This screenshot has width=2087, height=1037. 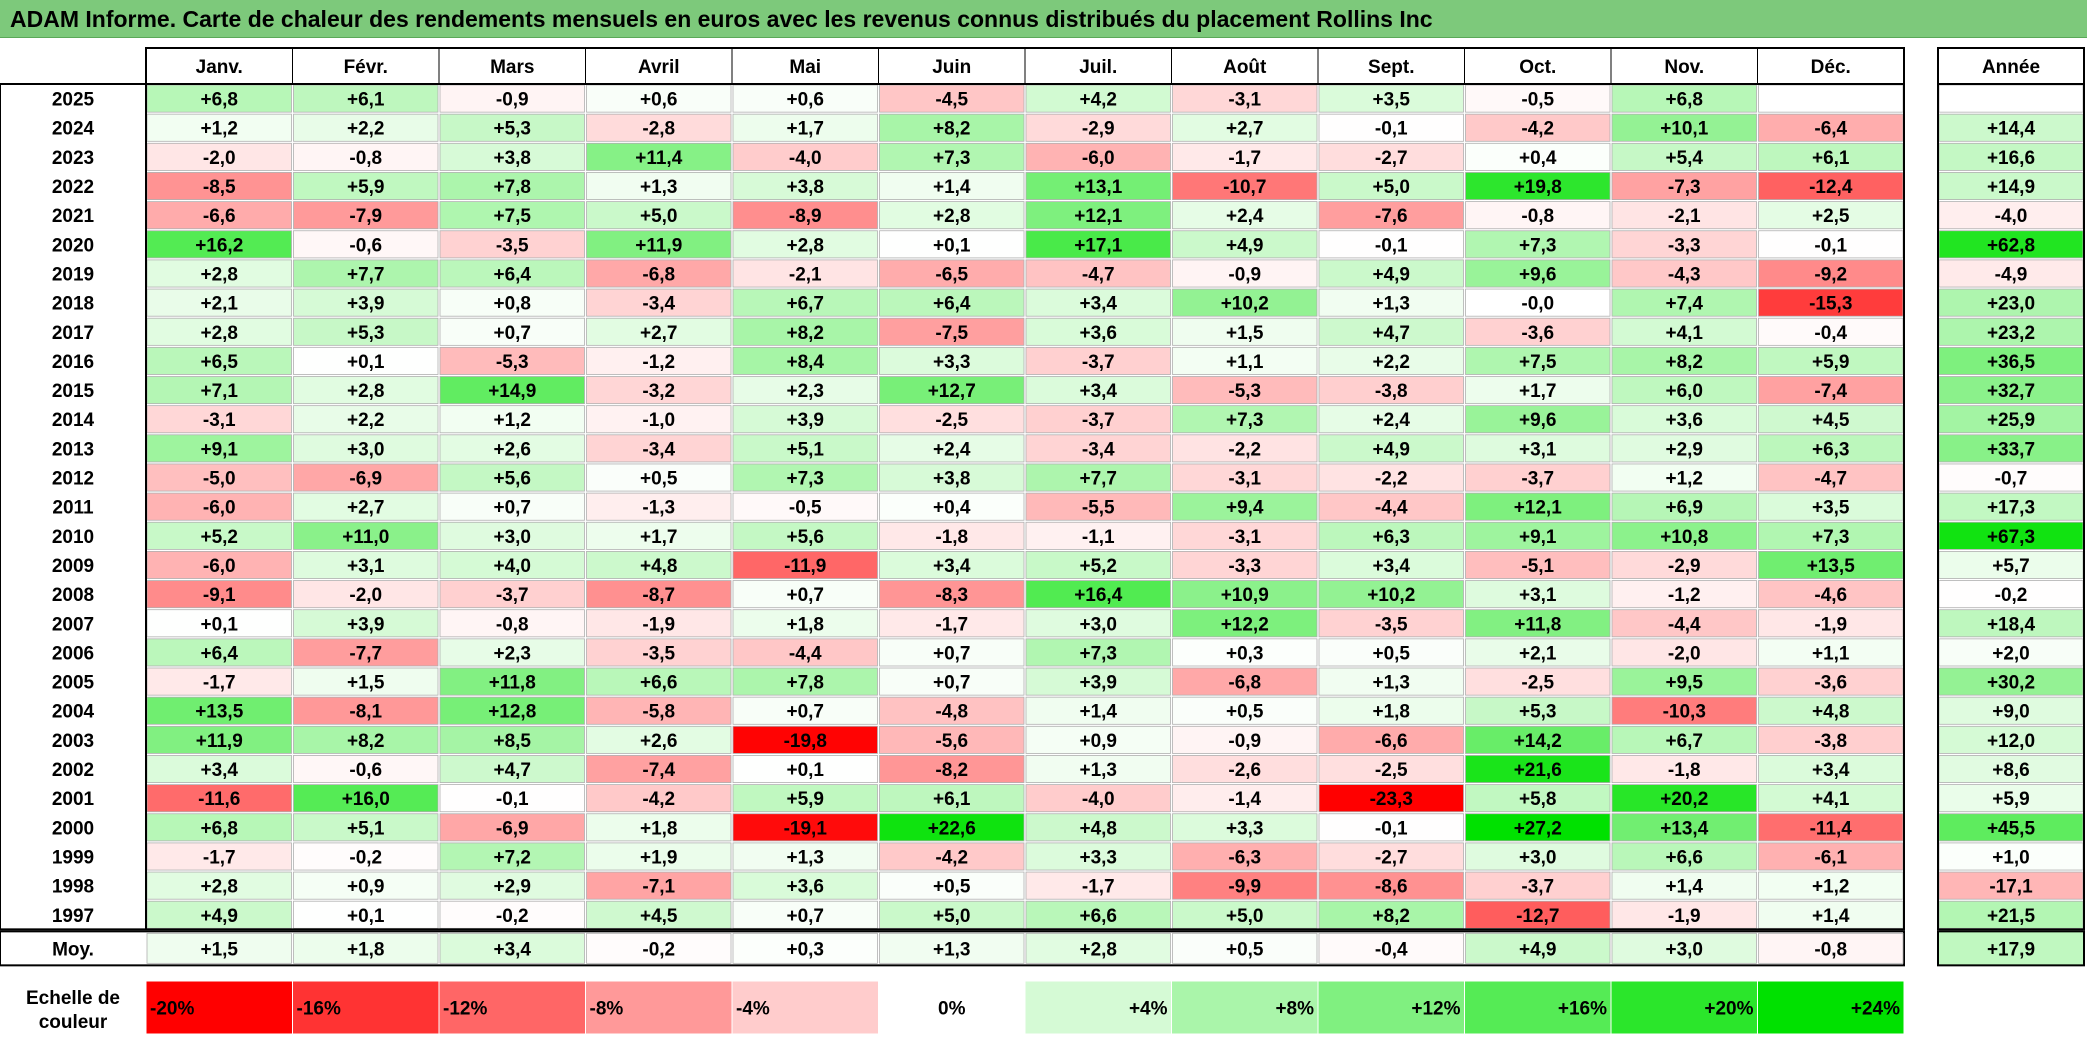 What do you see at coordinates (1244, 887) in the screenshot?
I see `cell-value: -9,9` at bounding box center [1244, 887].